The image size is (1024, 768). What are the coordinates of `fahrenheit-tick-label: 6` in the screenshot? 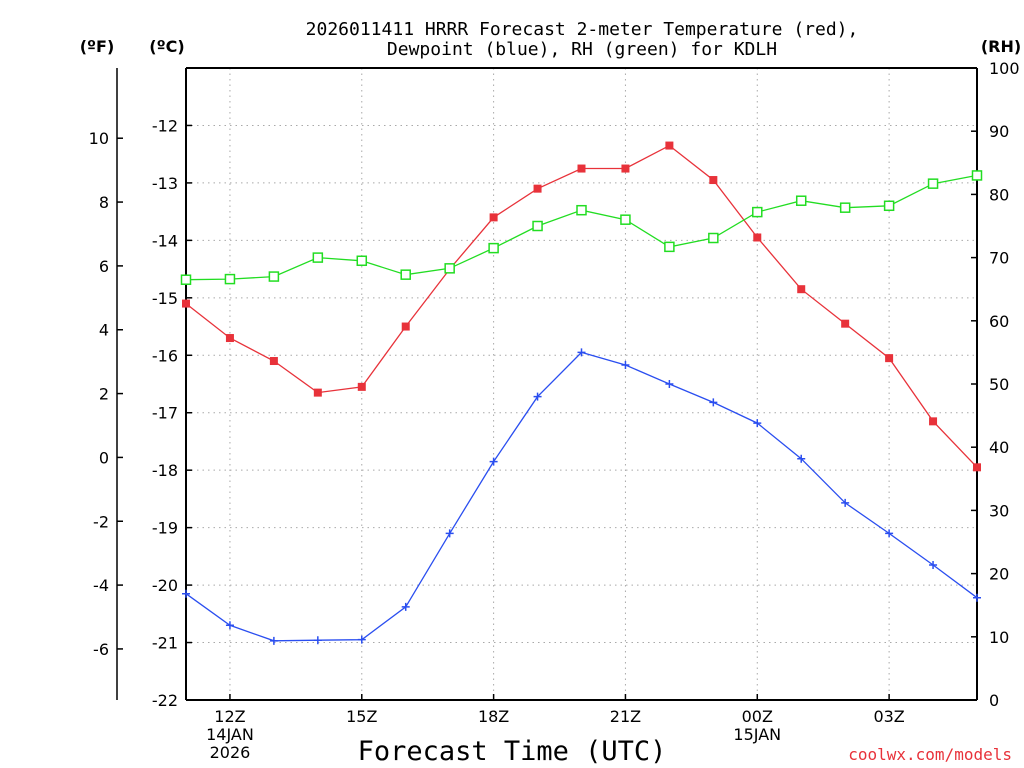 It's located at (104, 266).